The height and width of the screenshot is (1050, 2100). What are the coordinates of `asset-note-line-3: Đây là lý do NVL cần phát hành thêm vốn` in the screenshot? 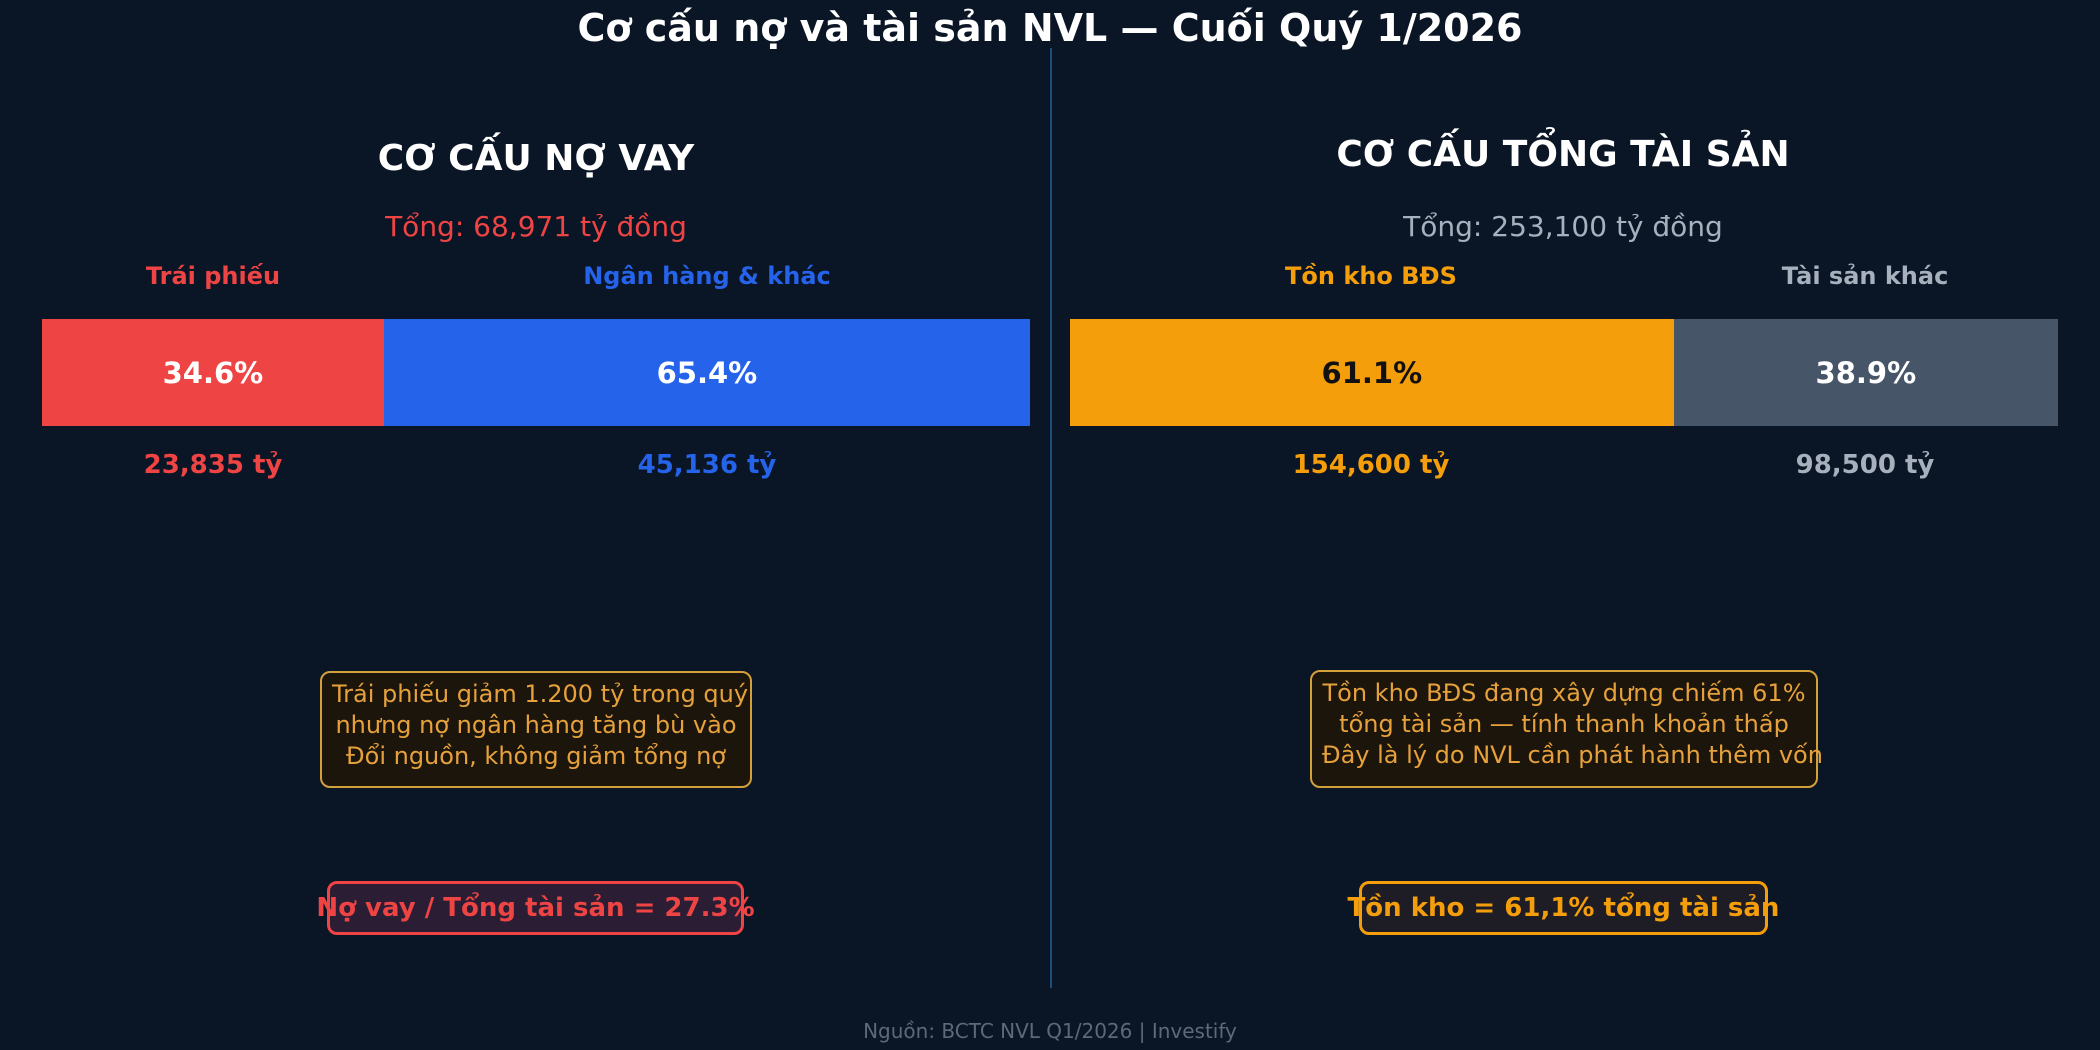 It's located at (1572, 755).